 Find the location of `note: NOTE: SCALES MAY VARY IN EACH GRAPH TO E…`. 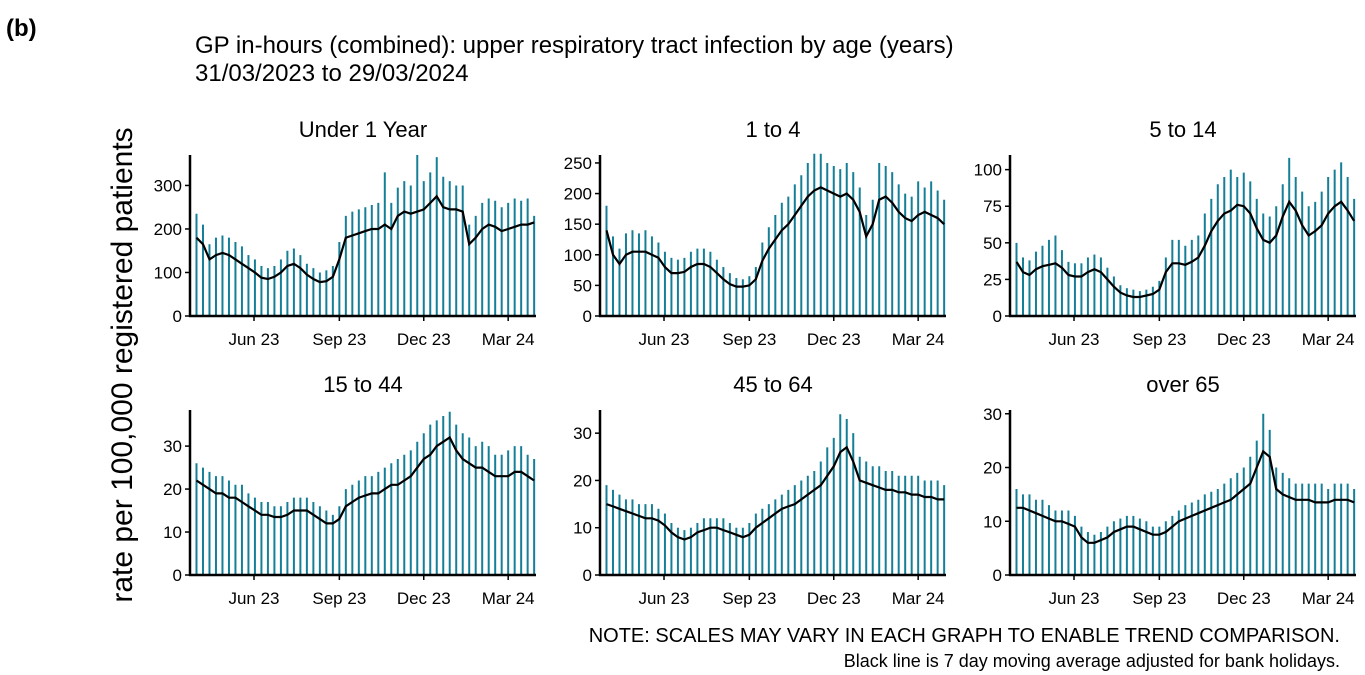

note: NOTE: SCALES MAY VARY IN EACH GRAPH TO E… is located at coordinates (964, 636).